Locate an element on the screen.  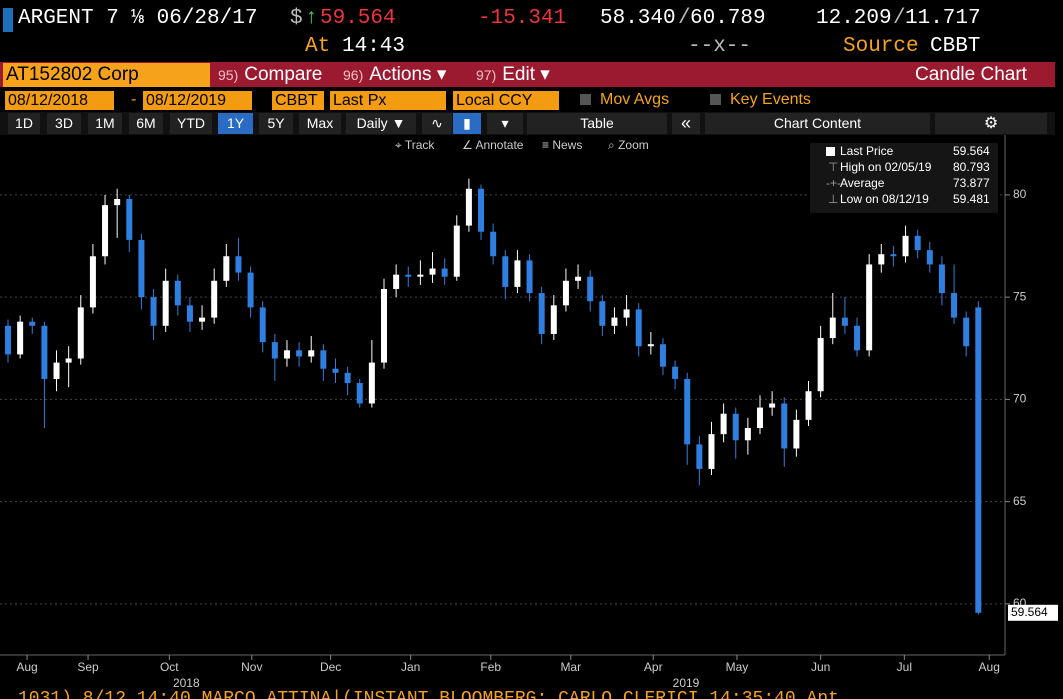
x-tick-label: Nov is located at coordinates (251, 667).